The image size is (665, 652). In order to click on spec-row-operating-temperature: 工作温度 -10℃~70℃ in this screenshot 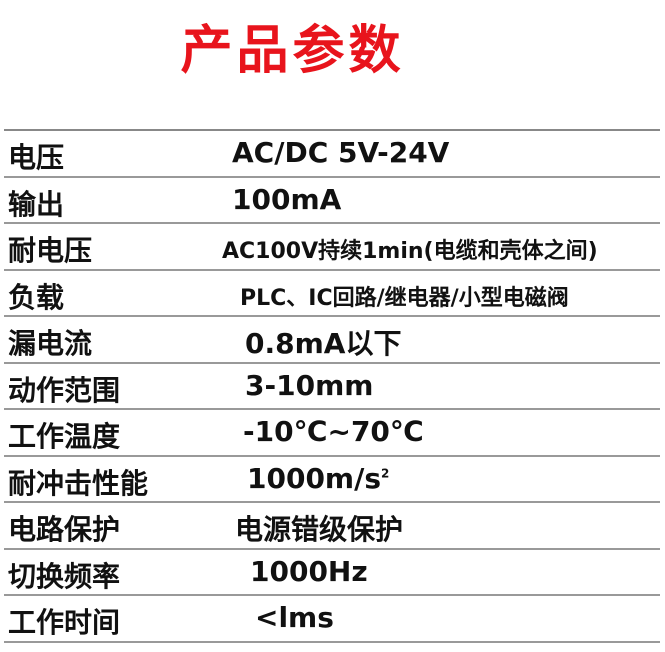, I will do `click(332, 433)`.